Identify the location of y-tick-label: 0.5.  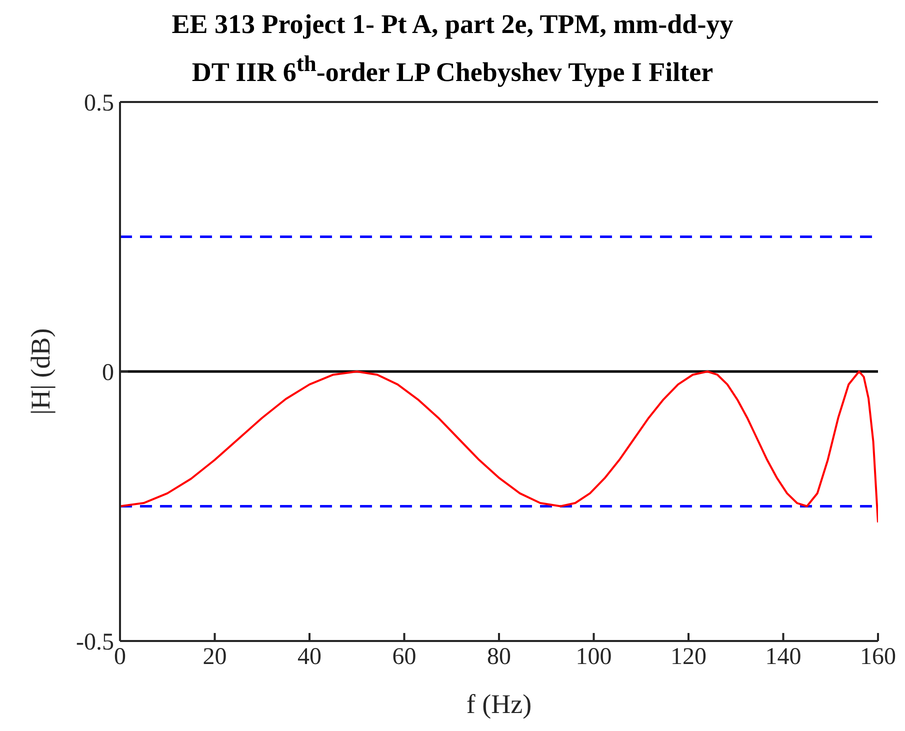
(99, 103).